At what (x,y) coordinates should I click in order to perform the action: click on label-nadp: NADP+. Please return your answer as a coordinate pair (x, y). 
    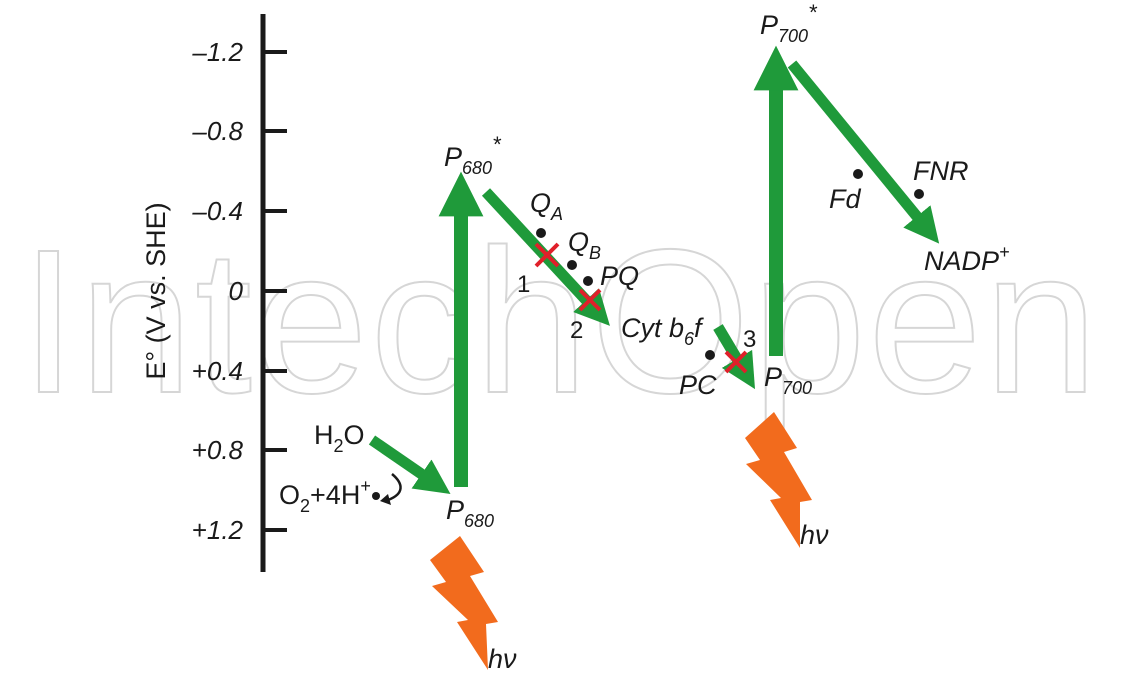
    Looking at the image, I should click on (967, 259).